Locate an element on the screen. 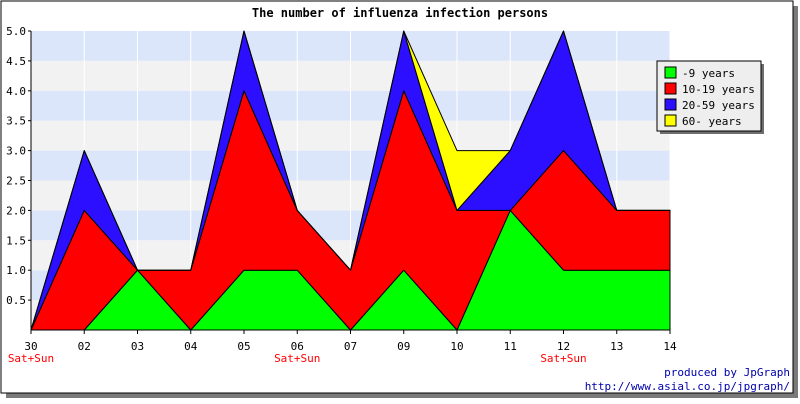  y-tick-label: 4.5 is located at coordinates (16, 61).